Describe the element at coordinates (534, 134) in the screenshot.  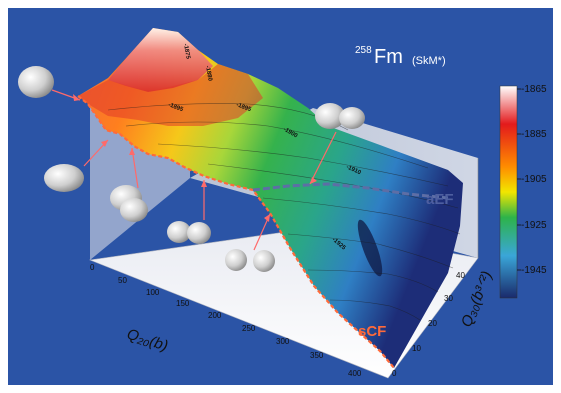
I see `colorbar-tick: -1885` at that location.